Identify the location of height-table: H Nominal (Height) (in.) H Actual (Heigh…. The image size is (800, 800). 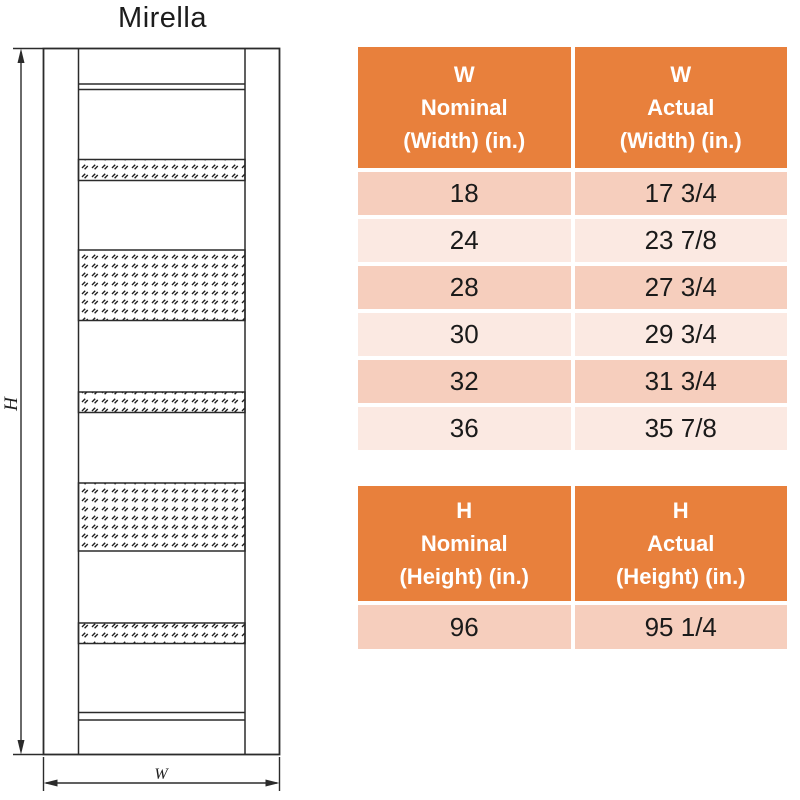
(572, 567).